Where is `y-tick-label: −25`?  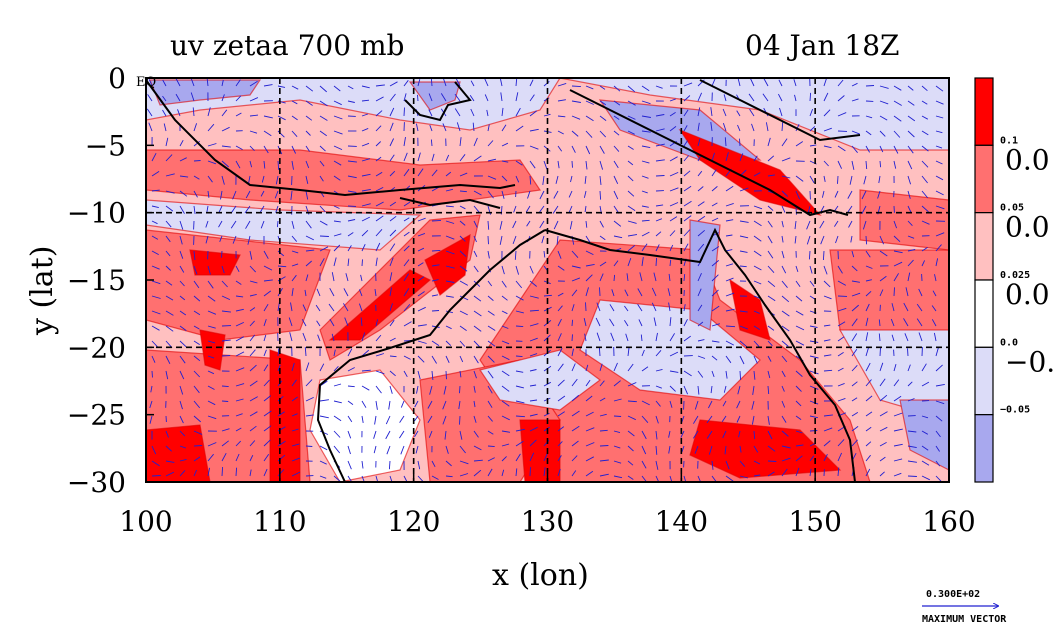
y-tick-label: −25 is located at coordinates (96, 415).